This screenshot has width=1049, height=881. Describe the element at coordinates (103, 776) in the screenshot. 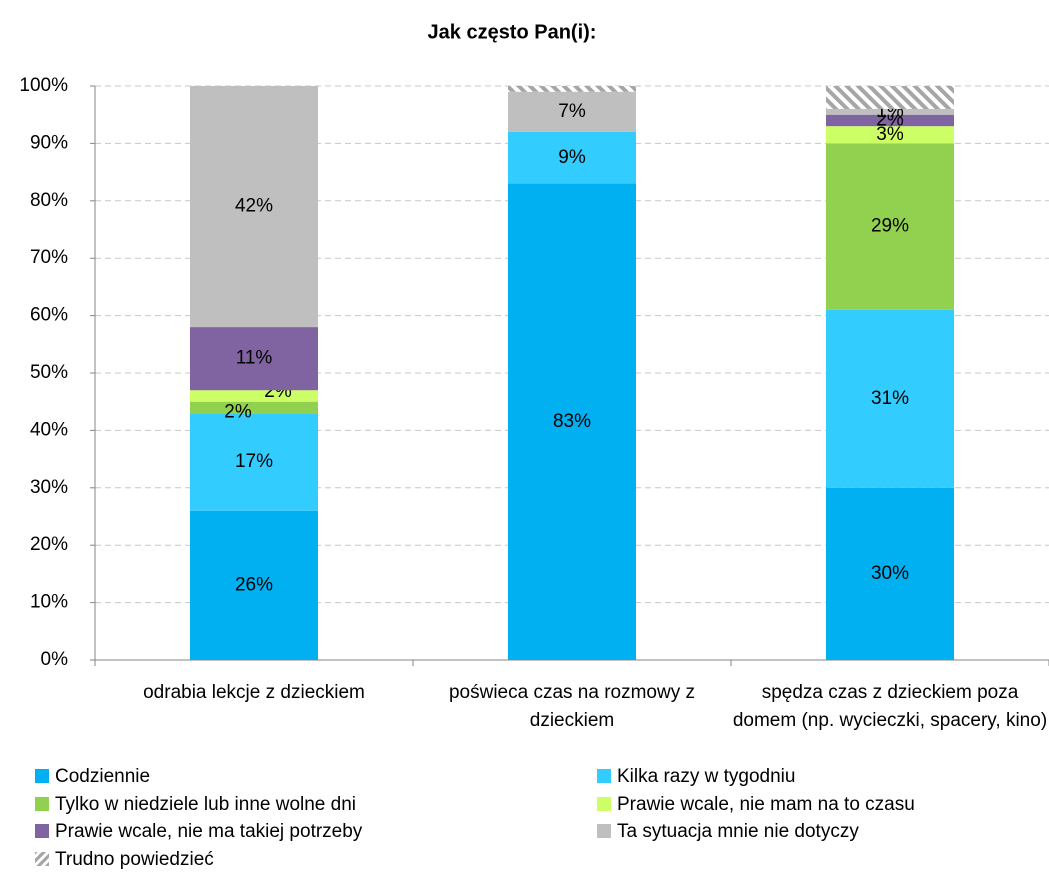

I see `legend-label: Codziennie` at that location.